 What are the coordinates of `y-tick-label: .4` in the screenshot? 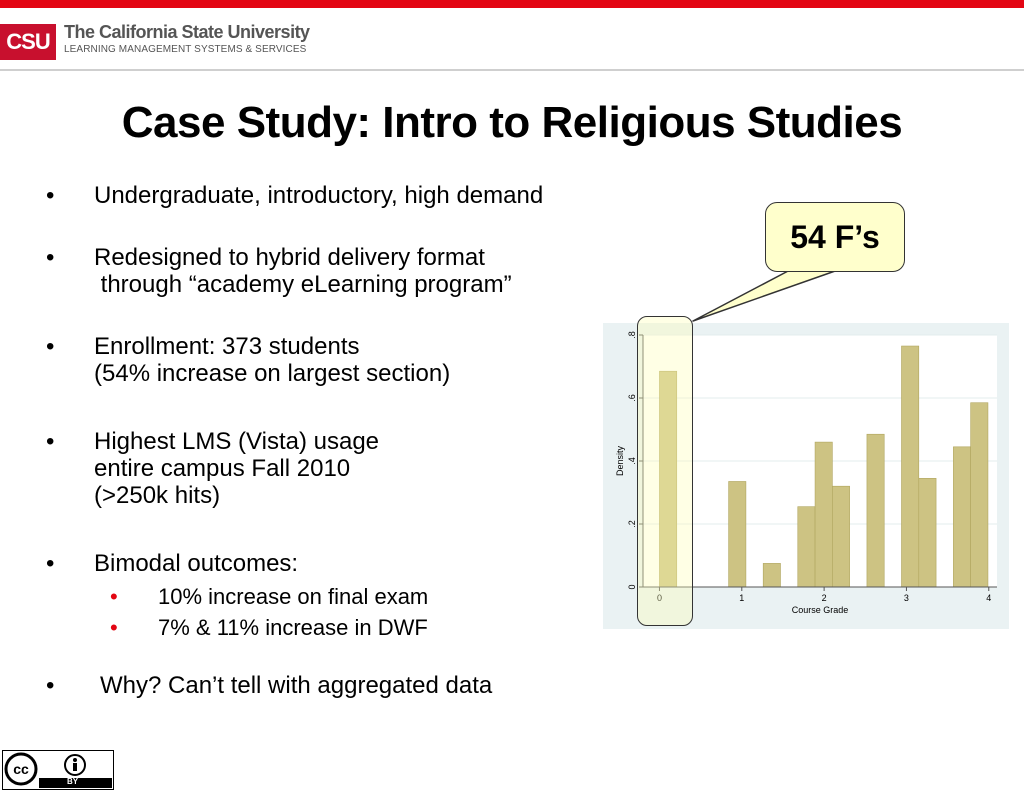 It's located at (632, 461).